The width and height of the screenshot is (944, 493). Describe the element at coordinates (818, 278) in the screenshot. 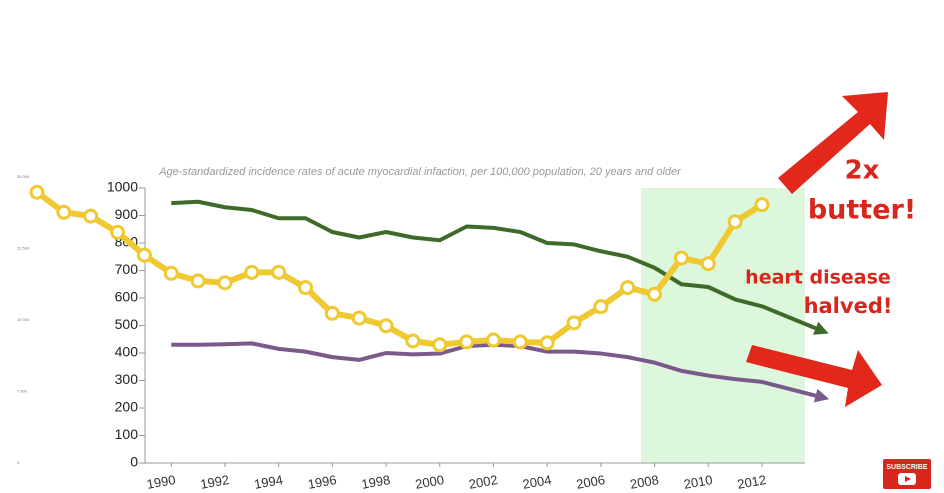

I see `annotation: heart disease` at that location.